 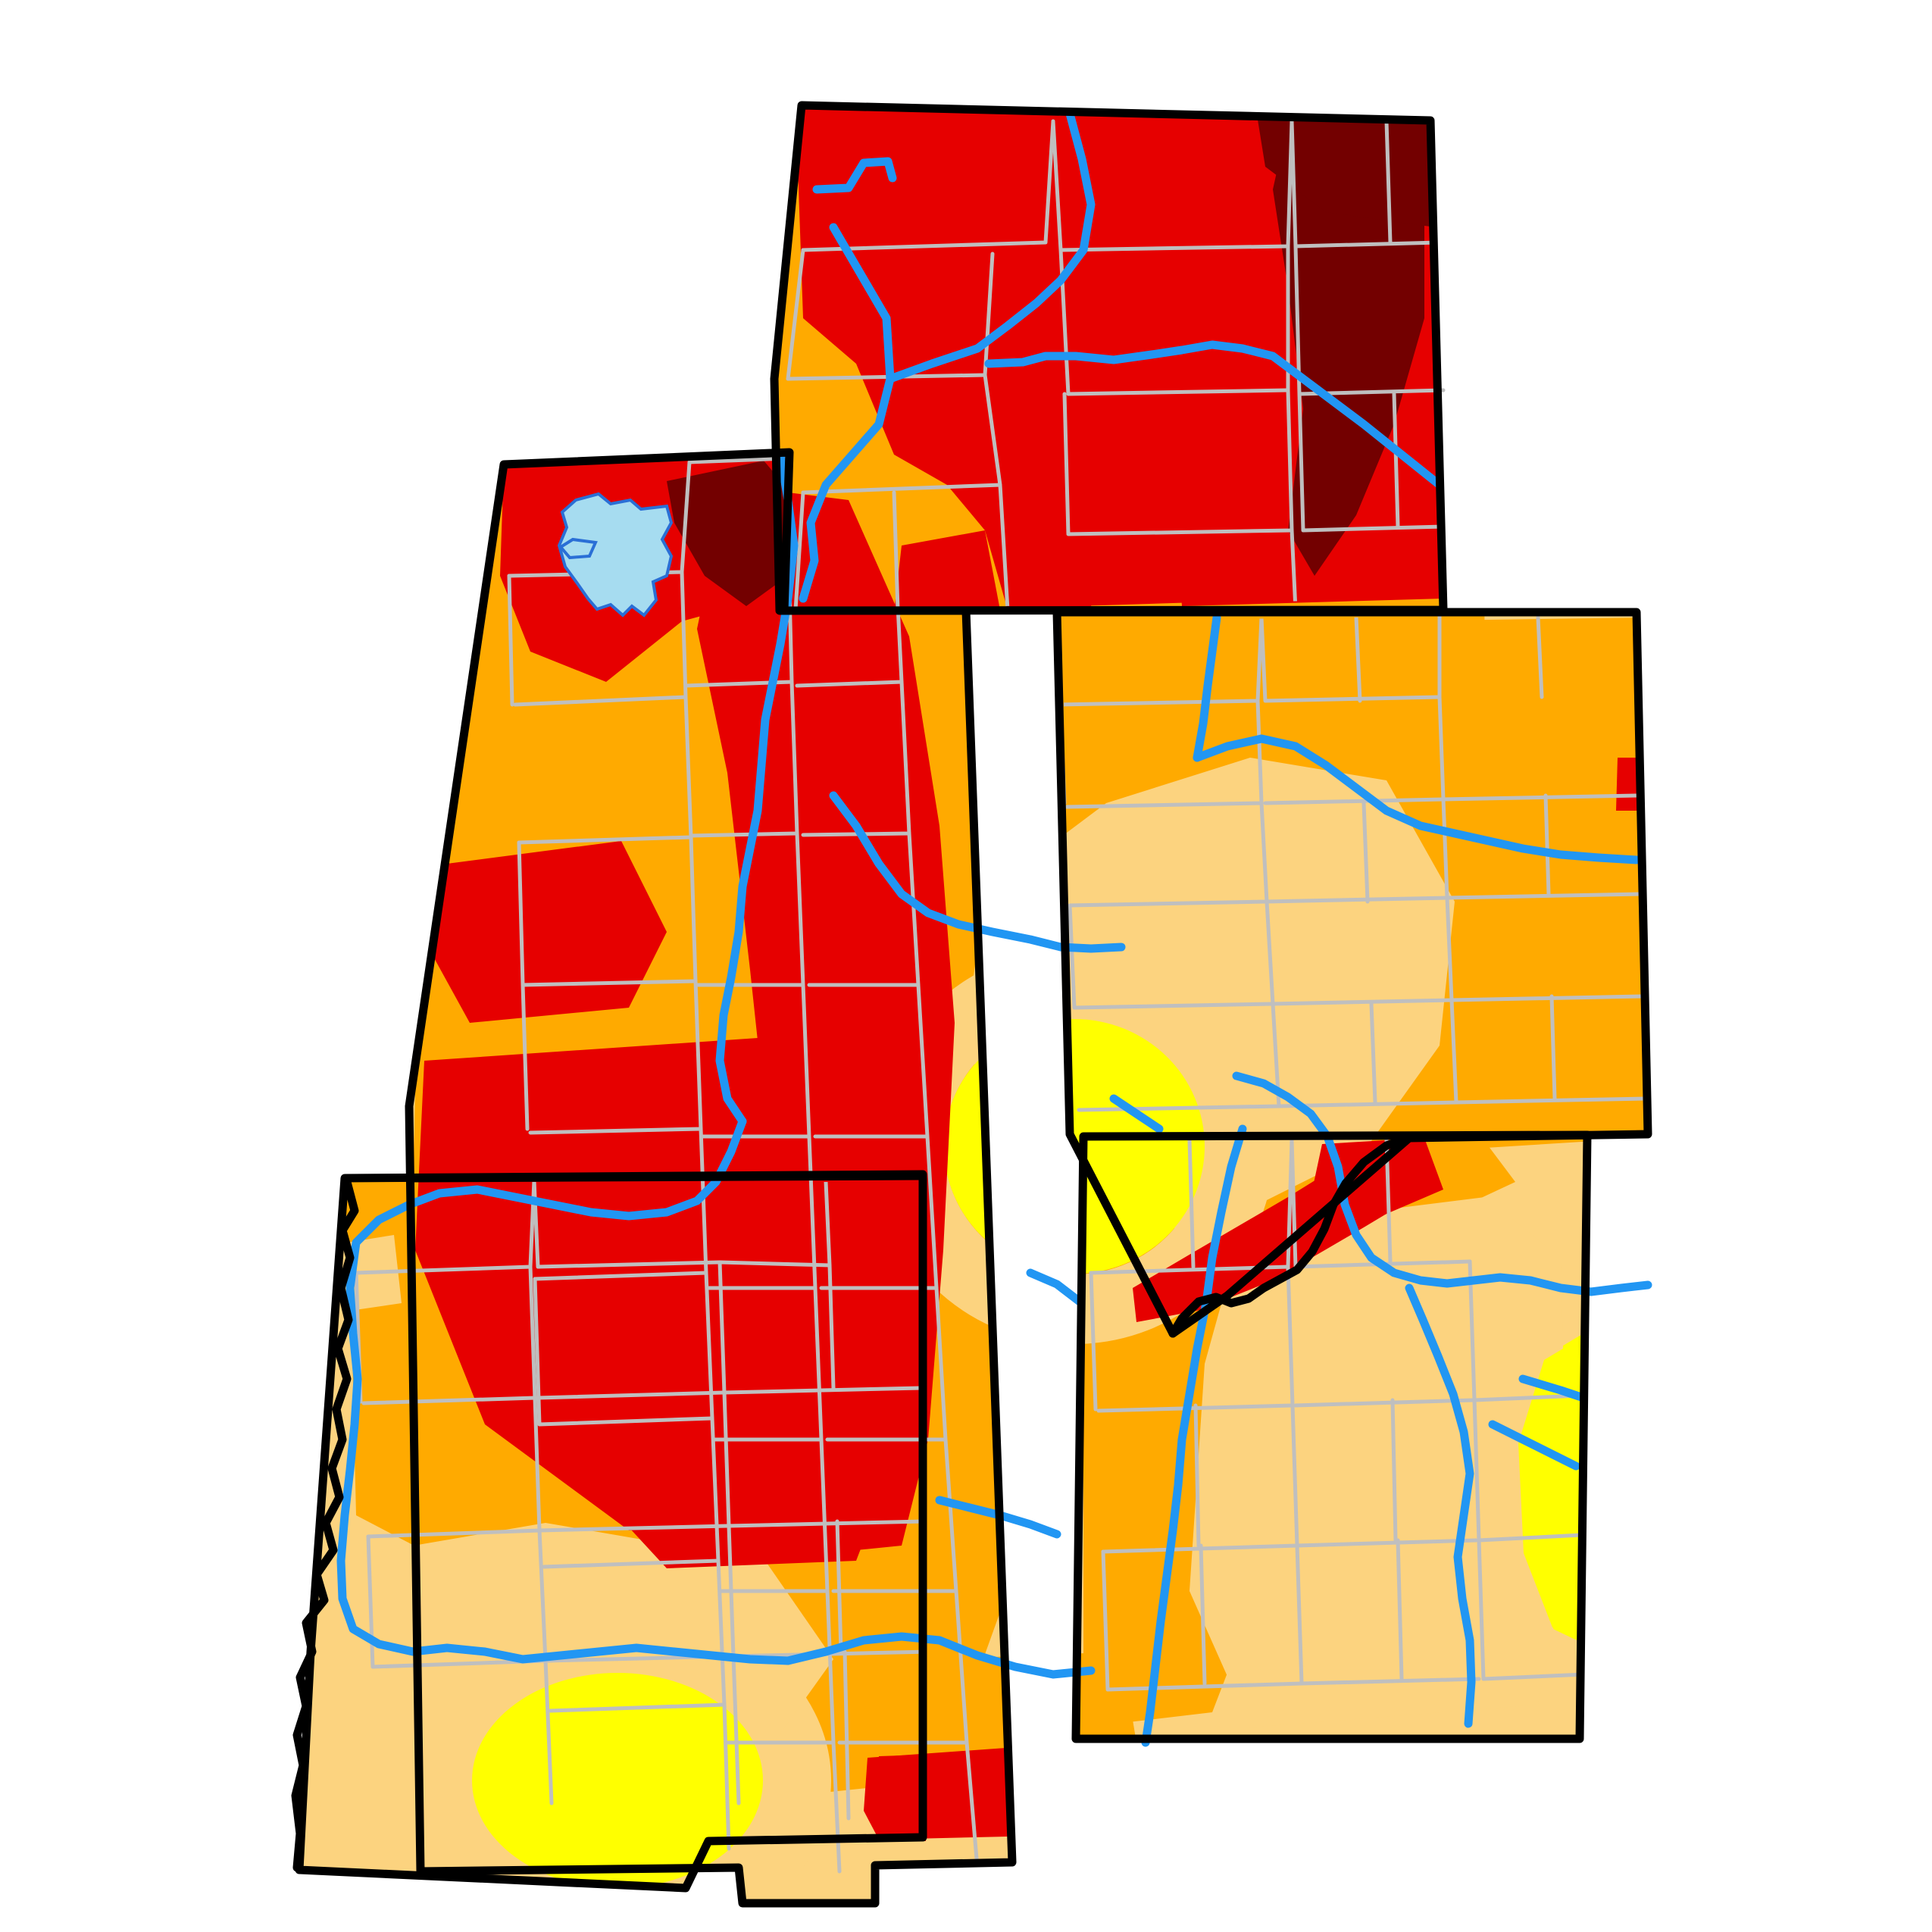 What do you see at coordinates (325, 1524) in the screenshot?
I see `state-border-arizona-river` at bounding box center [325, 1524].